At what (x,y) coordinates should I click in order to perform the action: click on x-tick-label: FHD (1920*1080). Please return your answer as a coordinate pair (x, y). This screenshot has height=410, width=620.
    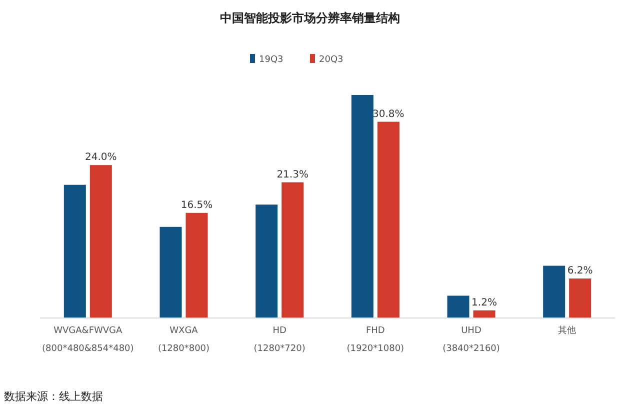
    Looking at the image, I should click on (375, 340).